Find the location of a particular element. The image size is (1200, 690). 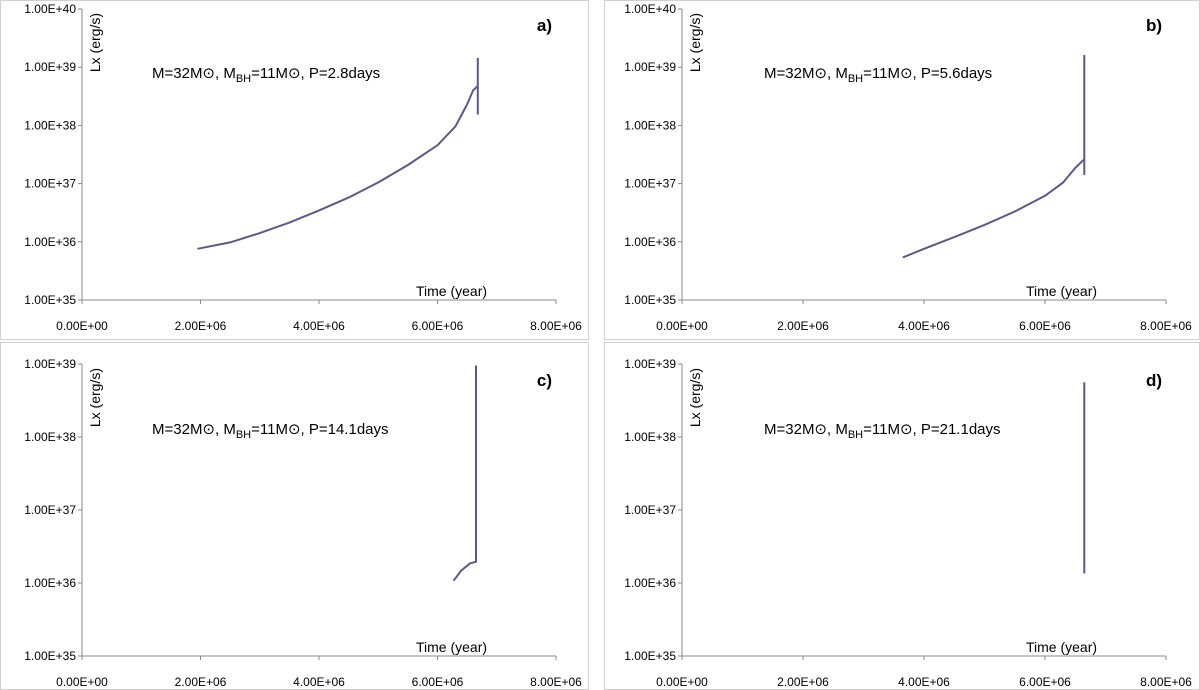

parameter-annotation: M=32M⊙, MBH=11M⊙, P=2.8days is located at coordinates (266, 75).